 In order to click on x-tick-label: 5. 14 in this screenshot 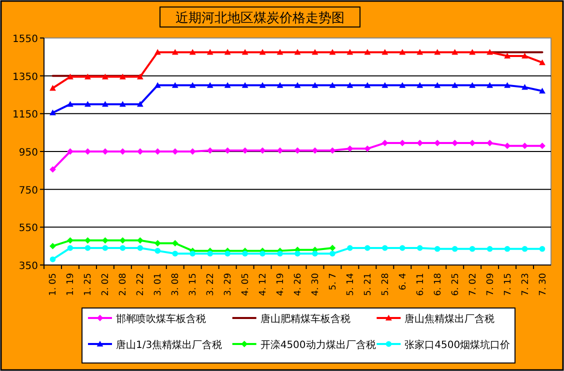, I will do `click(351, 284)`.